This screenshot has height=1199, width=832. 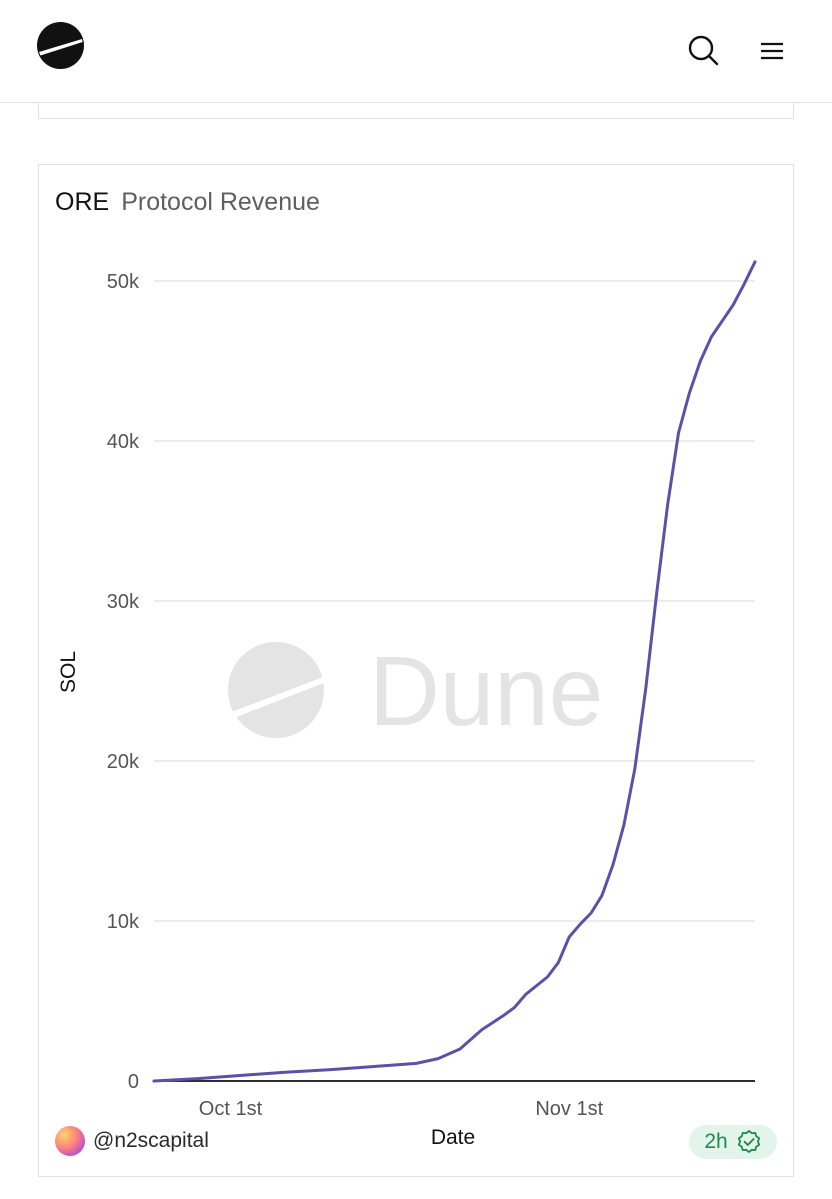 What do you see at coordinates (68, 672) in the screenshot?
I see `y-axis-label: SOL` at bounding box center [68, 672].